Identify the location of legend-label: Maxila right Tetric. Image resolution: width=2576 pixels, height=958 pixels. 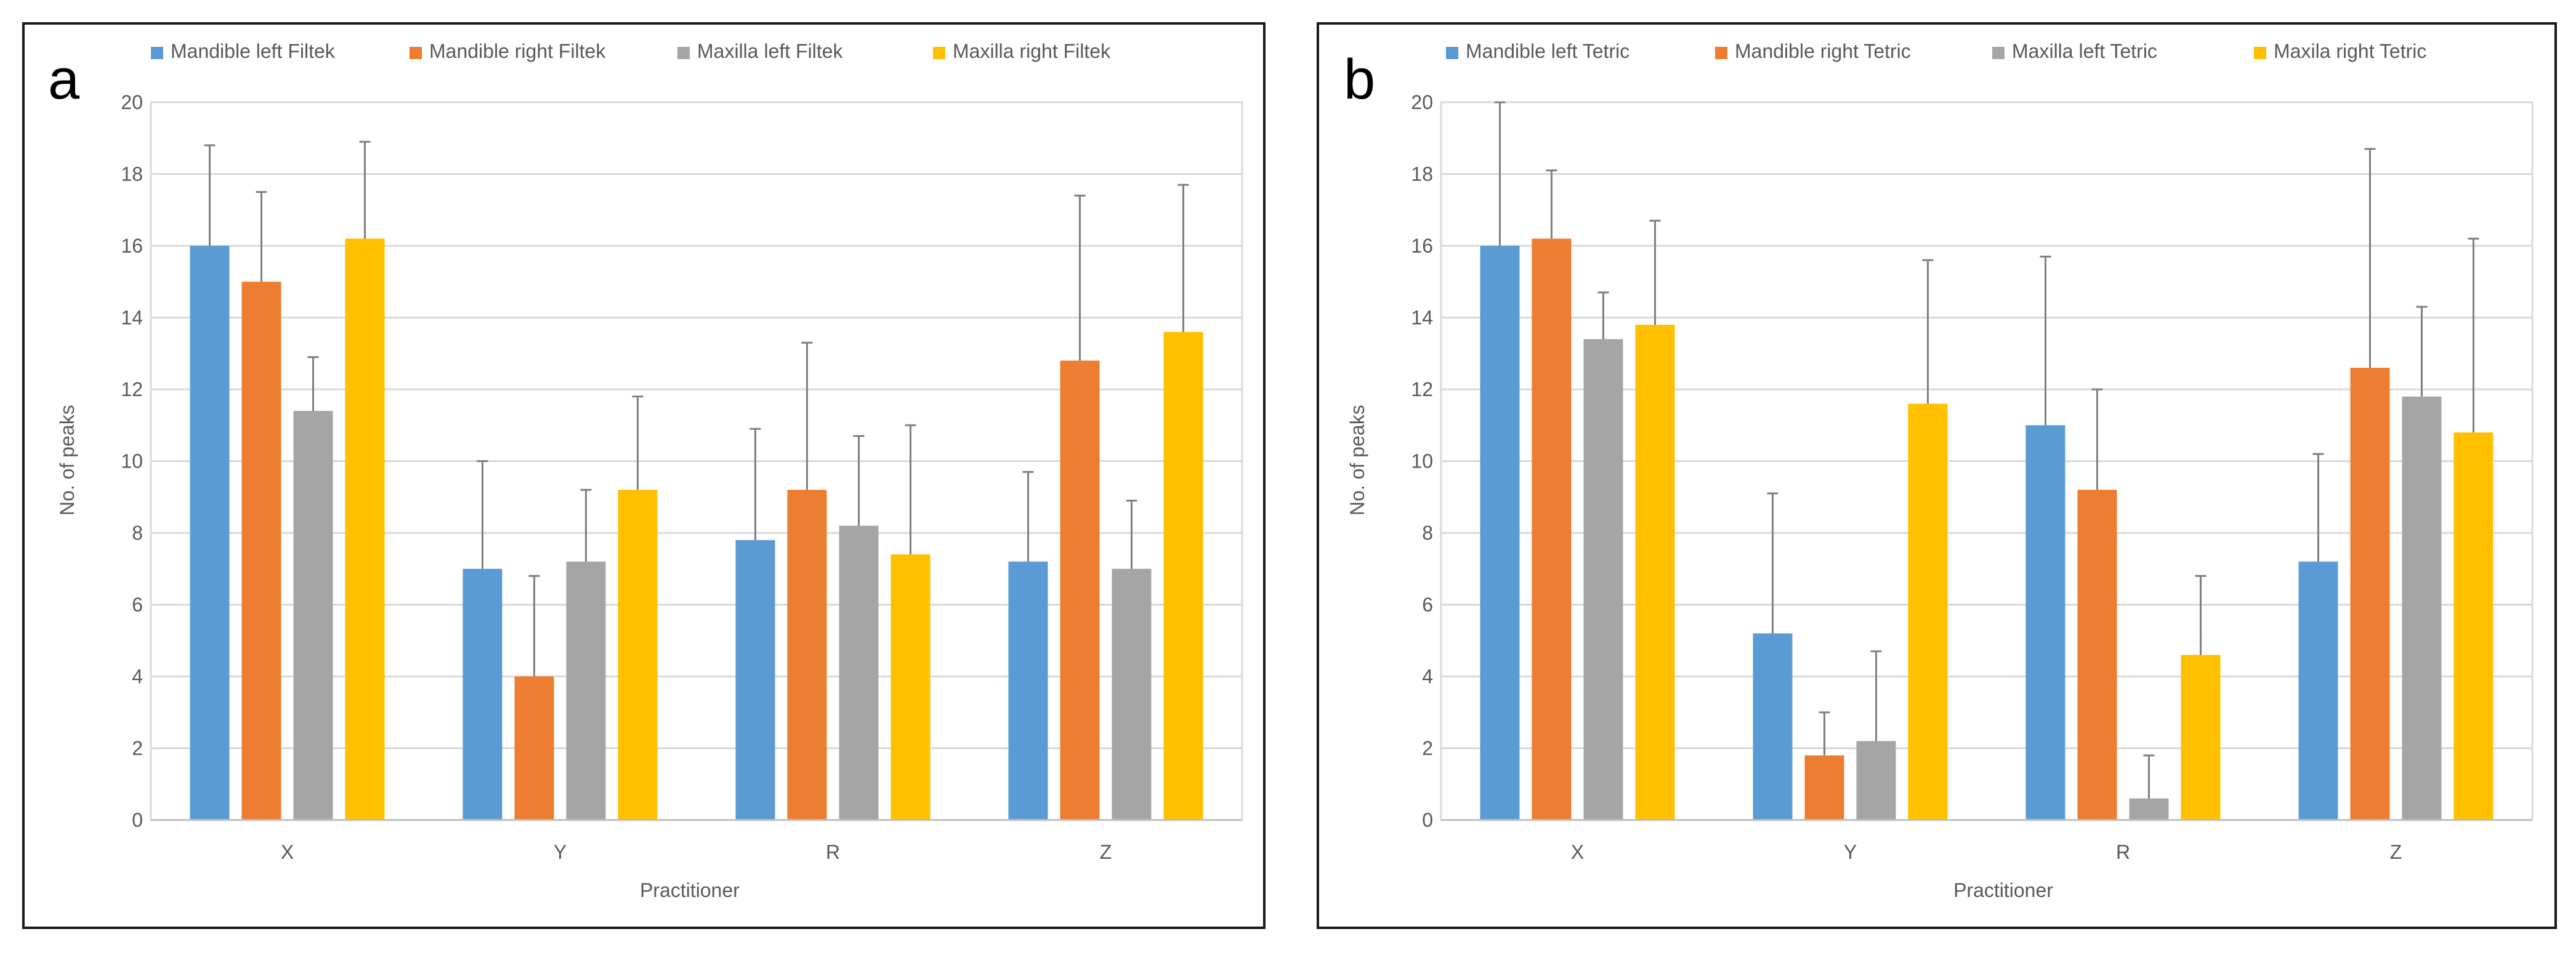
(2350, 51).